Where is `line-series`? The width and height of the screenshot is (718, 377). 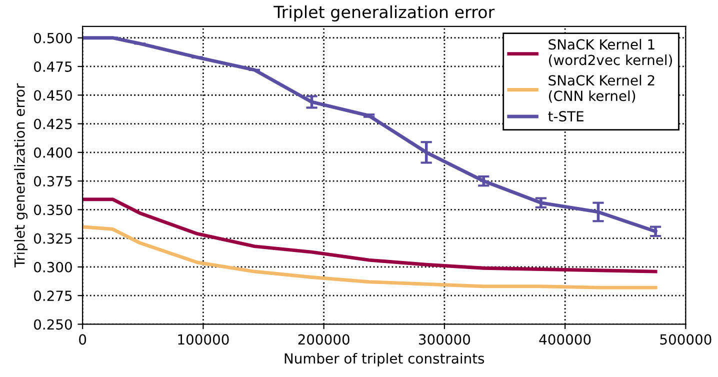
line-series is located at coordinates (370, 257).